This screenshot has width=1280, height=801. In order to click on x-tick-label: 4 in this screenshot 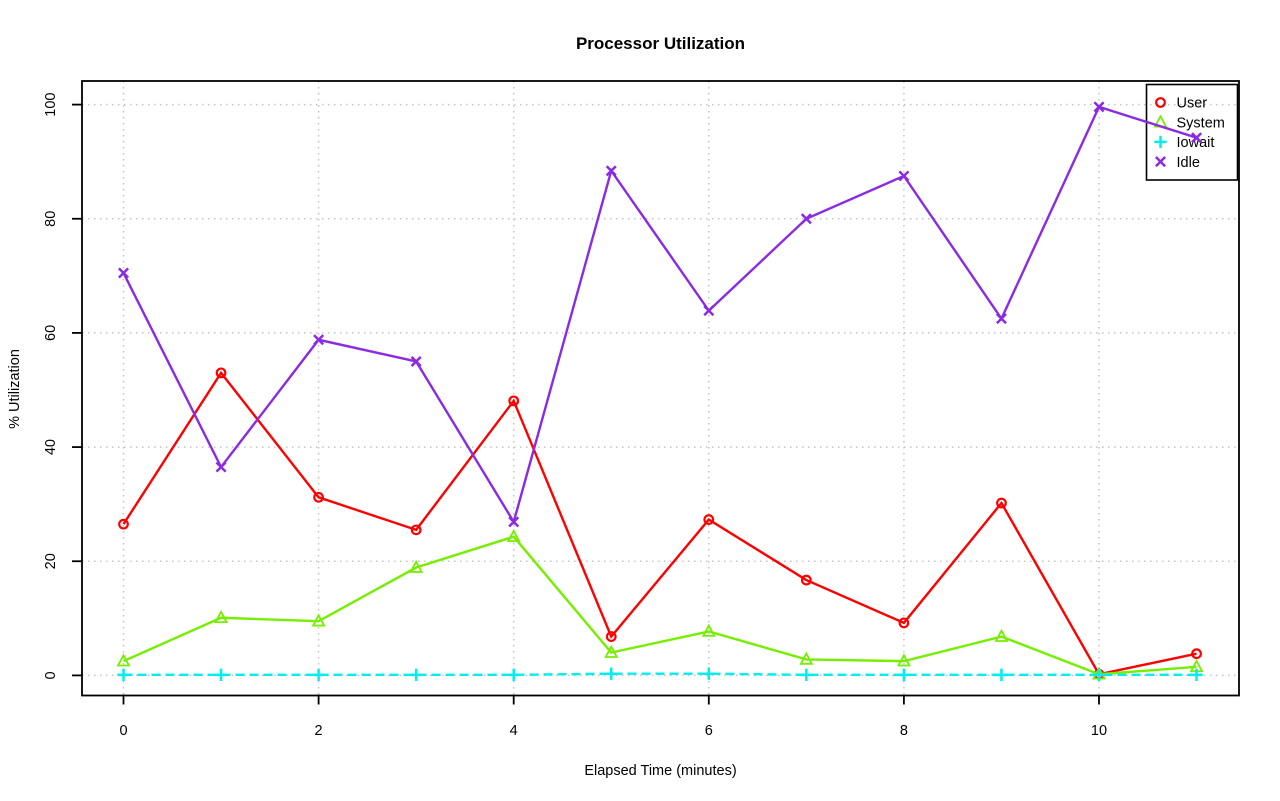, I will do `click(514, 731)`.